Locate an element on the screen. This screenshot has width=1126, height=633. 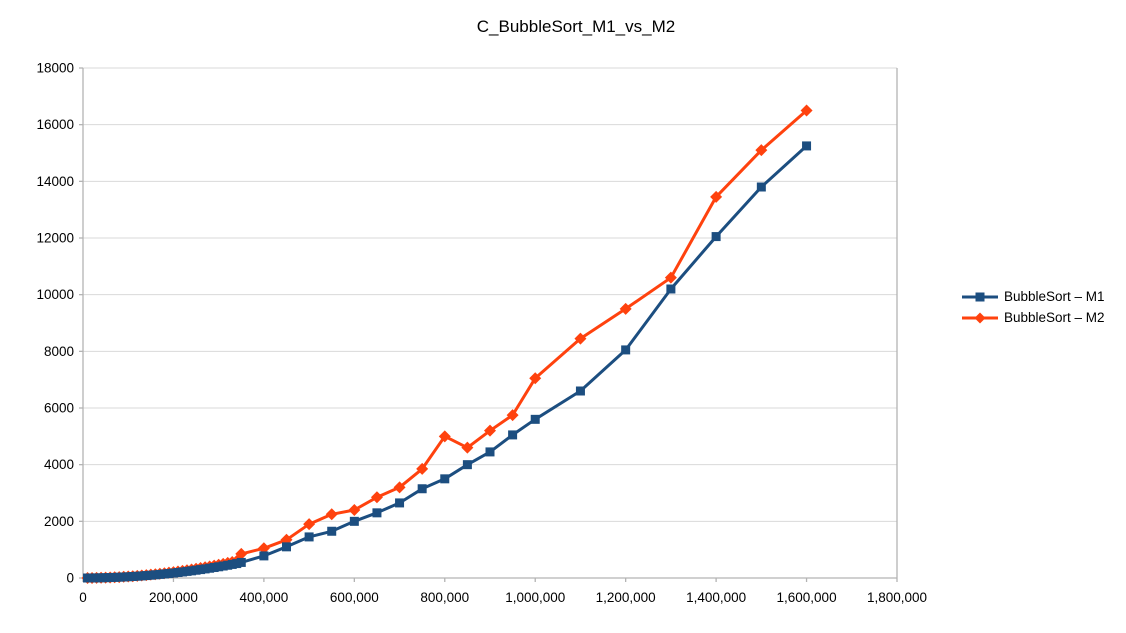
y-tick-label: 12000 is located at coordinates (55, 238).